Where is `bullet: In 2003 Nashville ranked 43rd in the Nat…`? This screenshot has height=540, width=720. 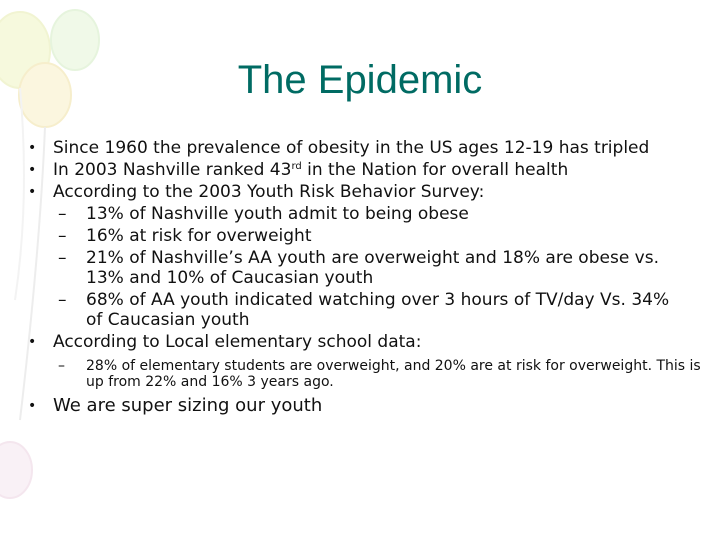
bullet: In 2003 Nashville ranked 43rd in the Nat… is located at coordinates (366, 170).